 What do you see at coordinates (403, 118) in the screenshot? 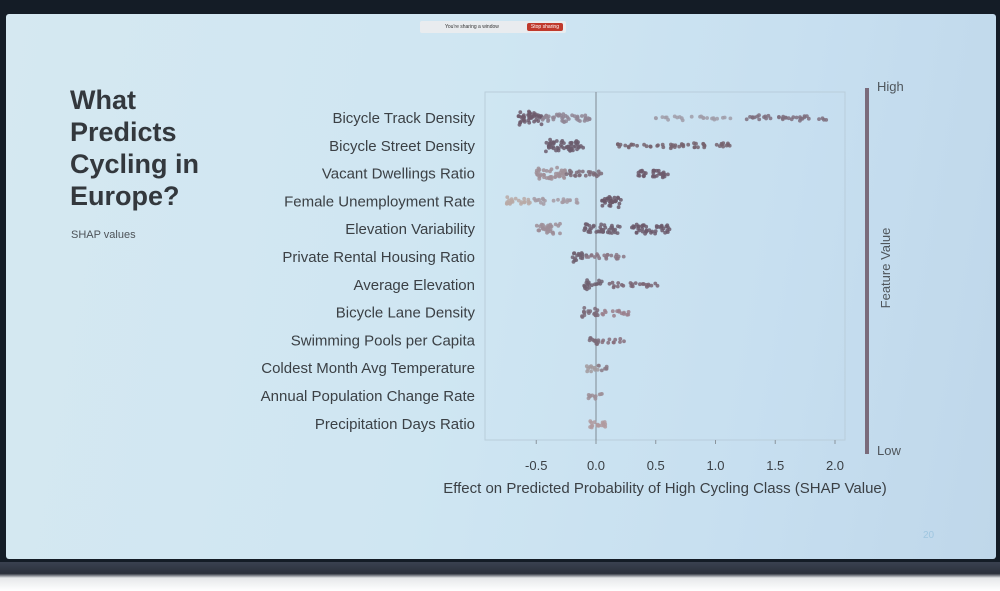
I see `feature-label: Bicycle Track Density` at bounding box center [403, 118].